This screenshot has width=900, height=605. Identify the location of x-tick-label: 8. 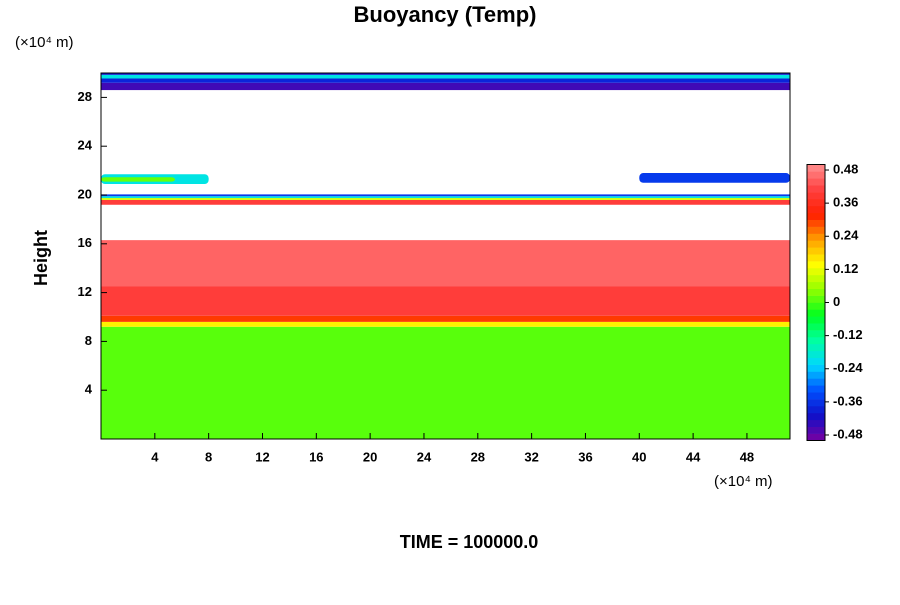
(208, 456).